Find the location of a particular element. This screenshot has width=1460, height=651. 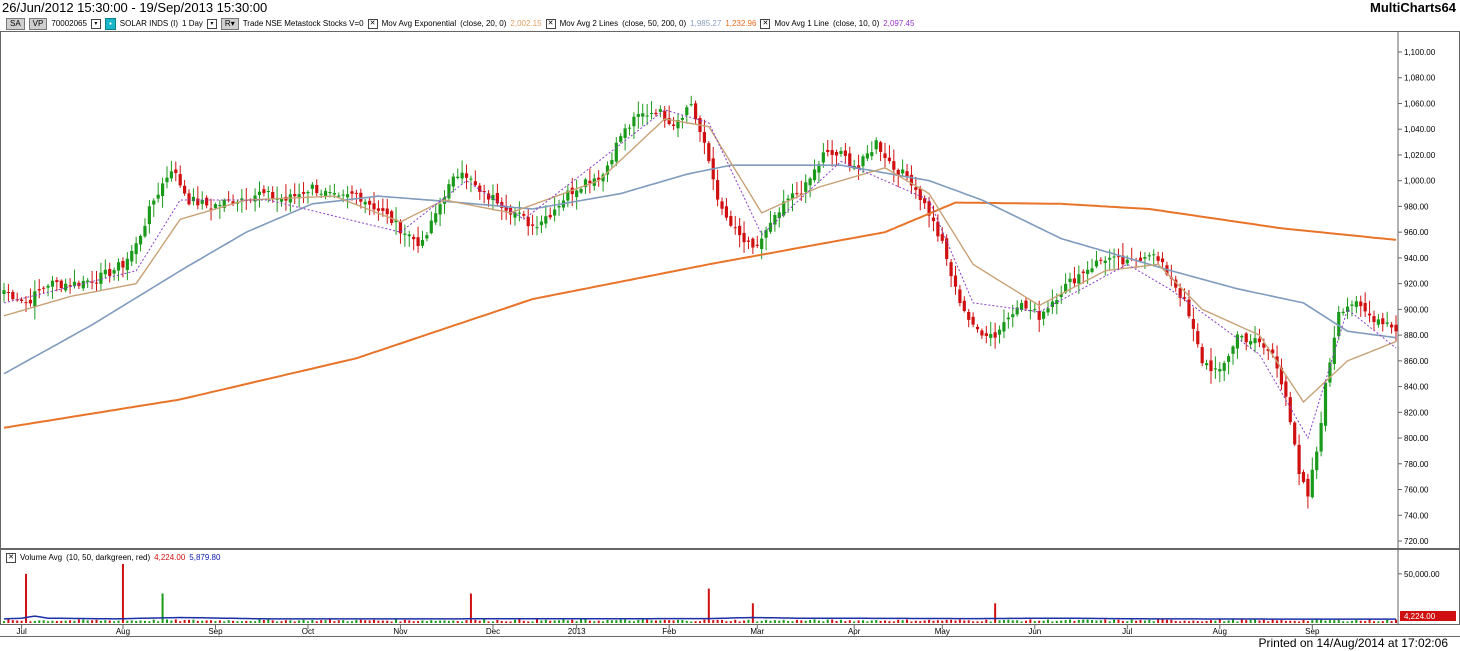

y-tick-label: 1,020.00 is located at coordinates (1420, 155).